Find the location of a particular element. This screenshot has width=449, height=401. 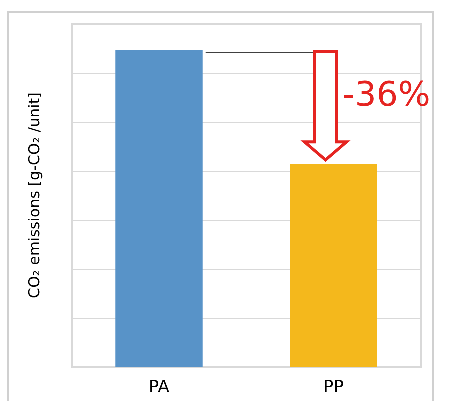

y-axis-title: CO₂ emissions [g-CO₂ /unit] is located at coordinates (35, 195).